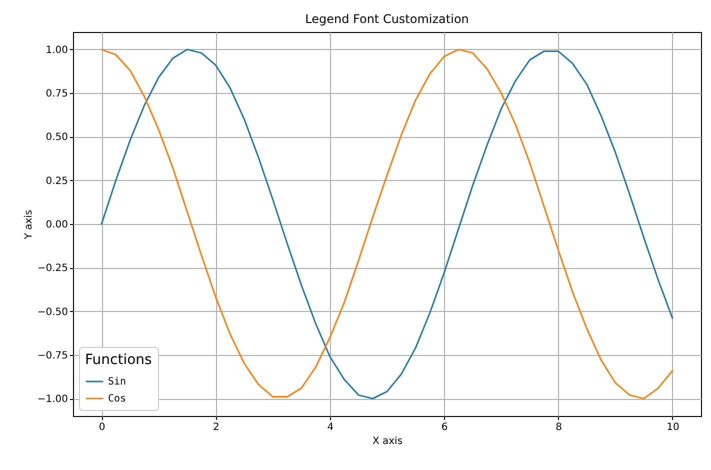  I want to click on y-tick-label: 0.00, so click(57, 225).